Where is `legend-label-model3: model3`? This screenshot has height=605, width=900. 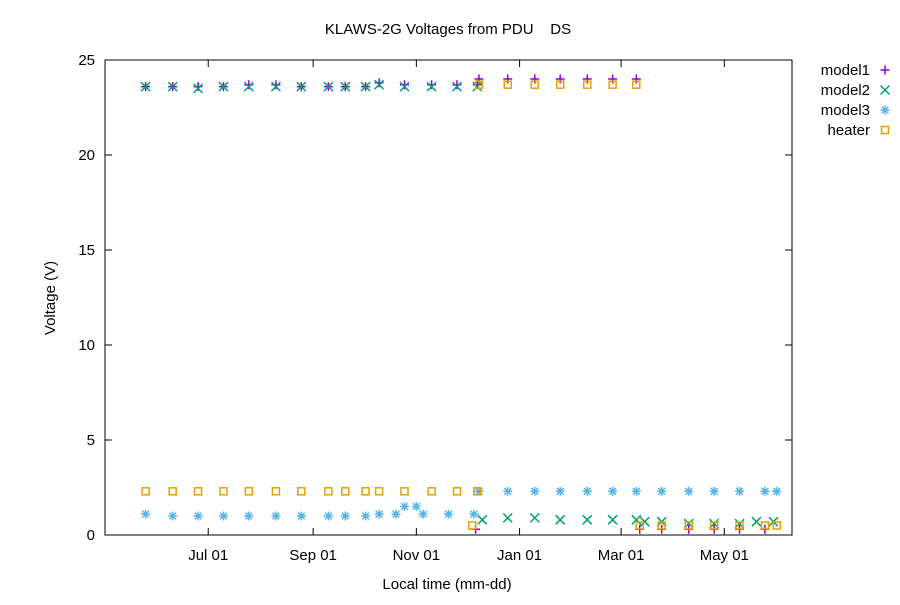 legend-label-model3: model3 is located at coordinates (845, 110).